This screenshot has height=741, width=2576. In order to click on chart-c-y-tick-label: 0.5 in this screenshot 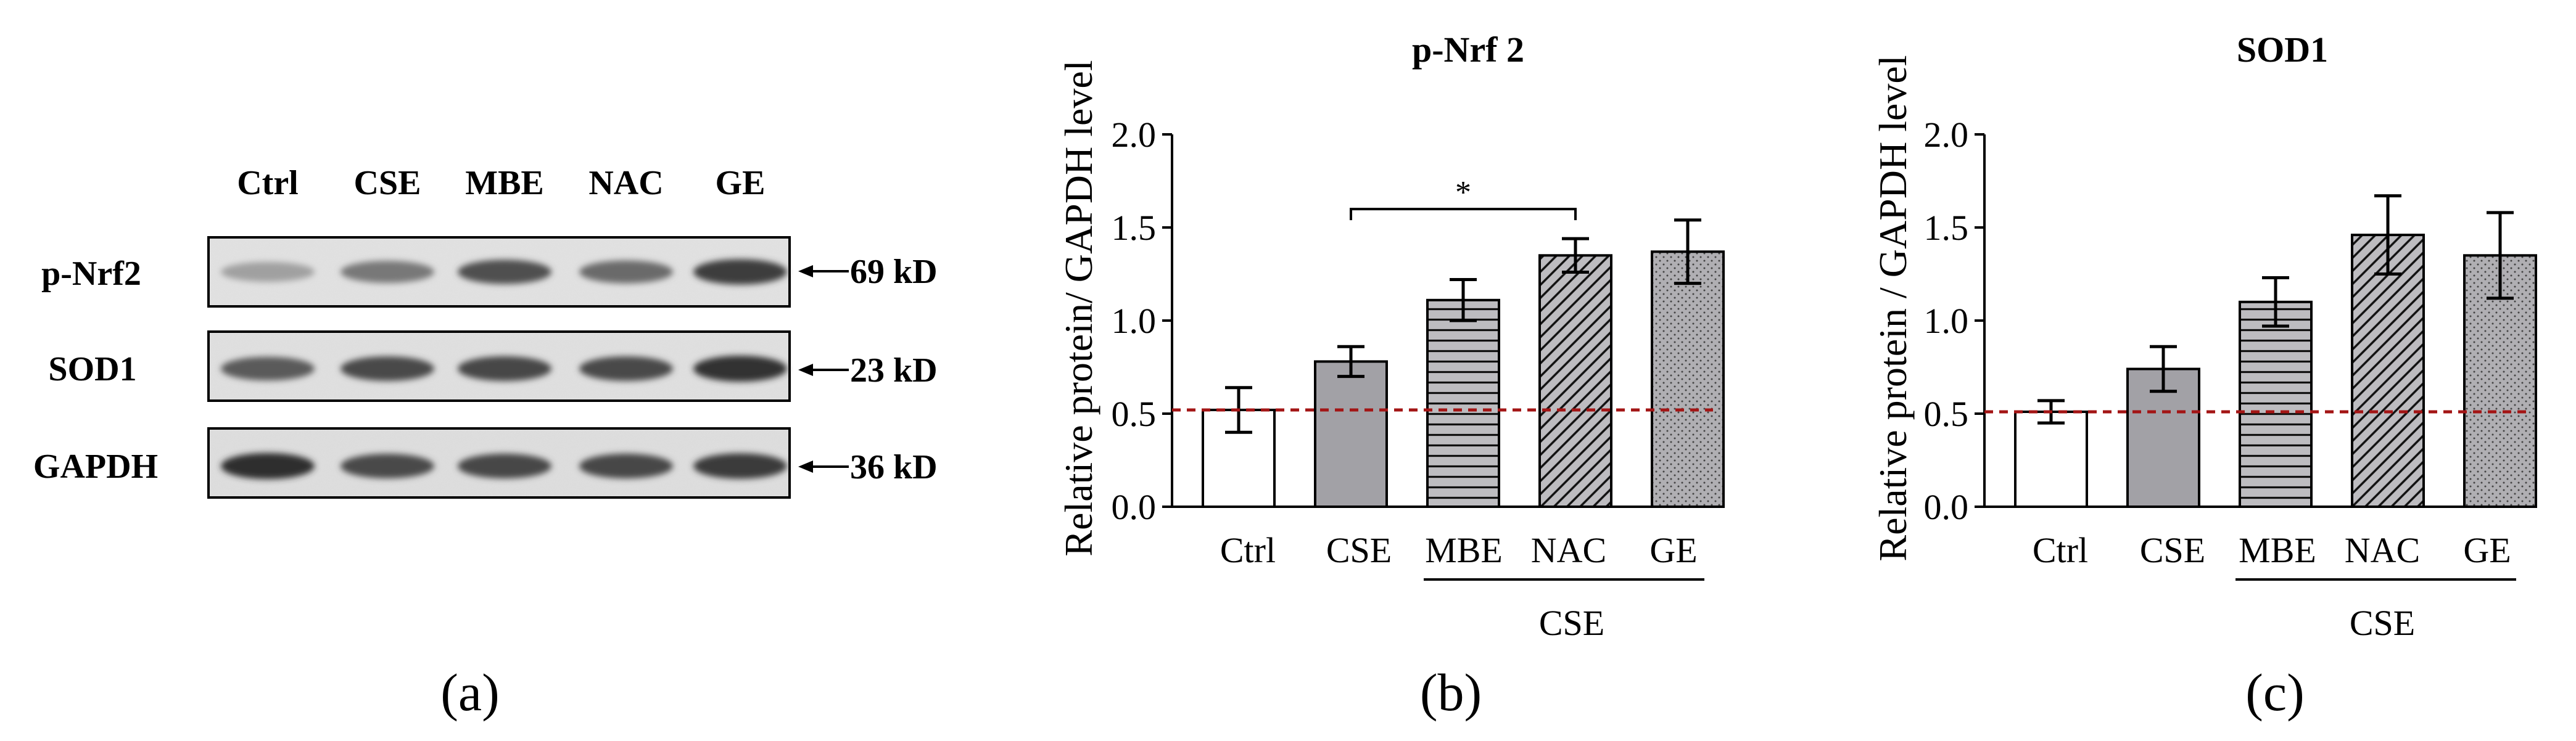, I will do `click(1946, 414)`.